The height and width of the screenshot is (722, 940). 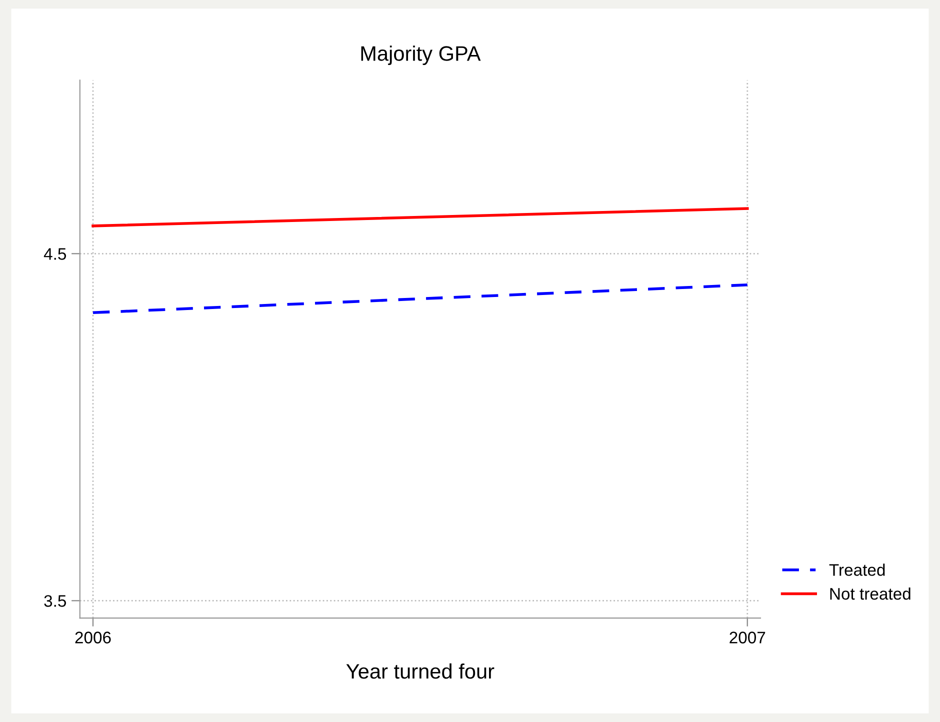 What do you see at coordinates (55, 601) in the screenshot?
I see `y-tick-label: 3.5` at bounding box center [55, 601].